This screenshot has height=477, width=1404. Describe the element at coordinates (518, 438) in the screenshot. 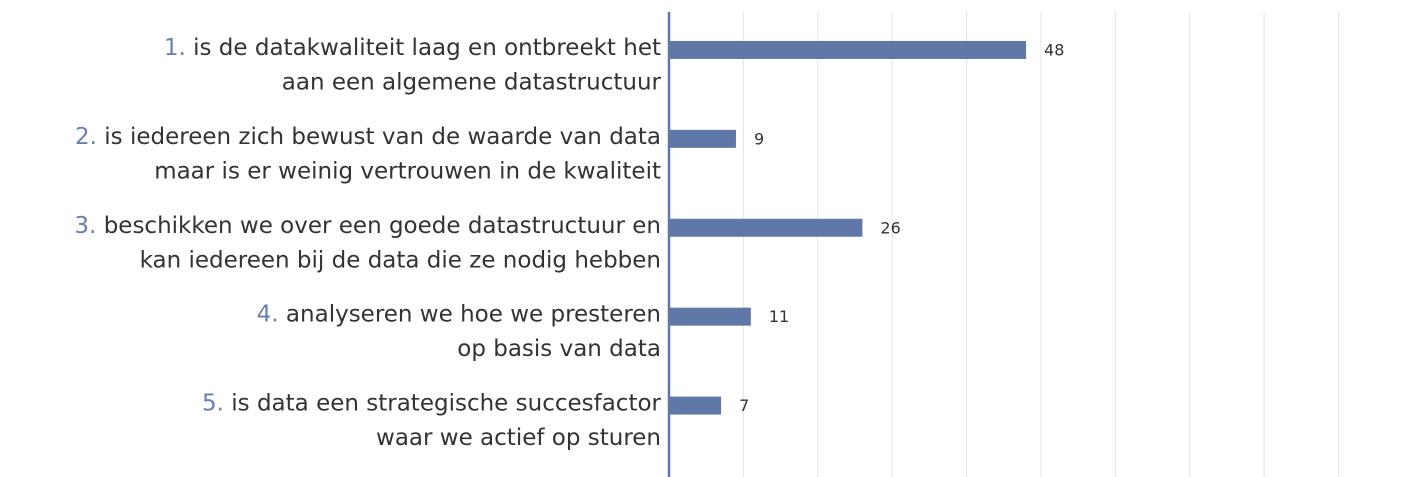

I see `category-label: waar we actief op sturen` at that location.